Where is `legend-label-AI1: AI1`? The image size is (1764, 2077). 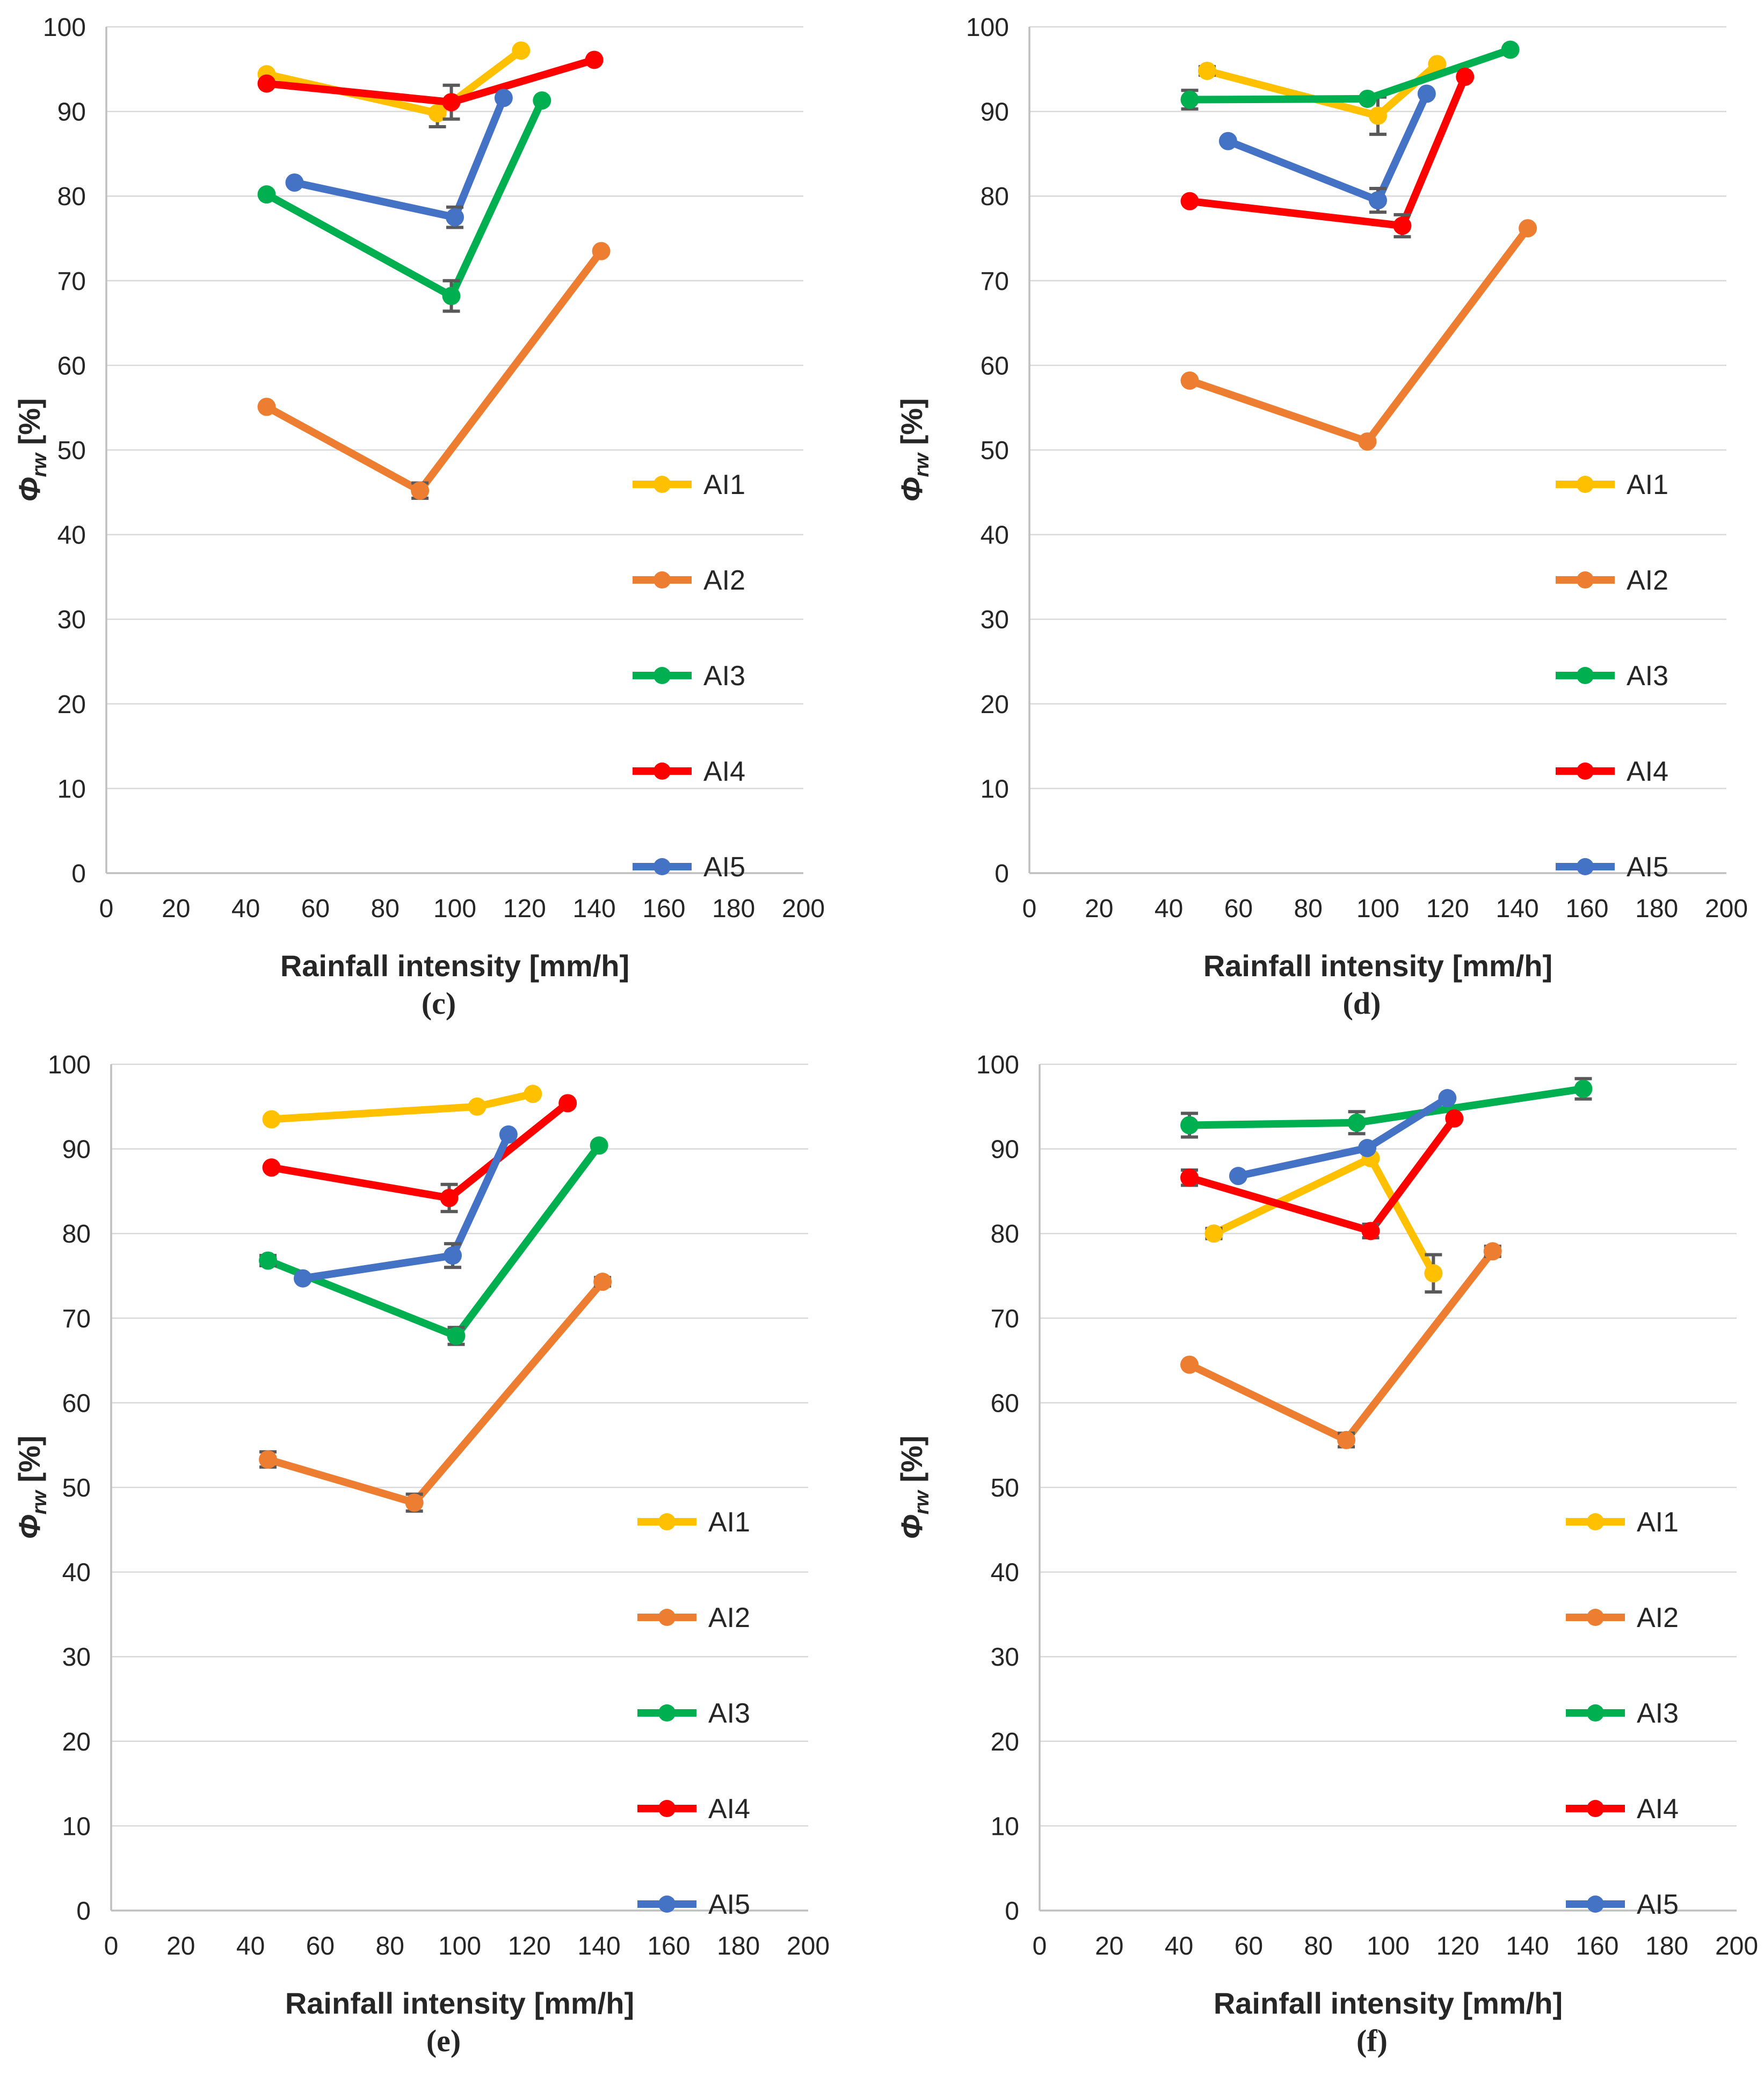
legend-label-AI1: AI1 is located at coordinates (1658, 1523).